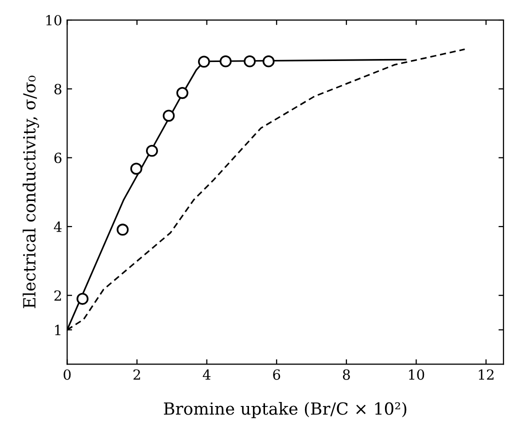 Image resolution: width=505 pixels, height=426 pixels. Describe the element at coordinates (67, 374) in the screenshot. I see `x-tick-label: 0` at that location.